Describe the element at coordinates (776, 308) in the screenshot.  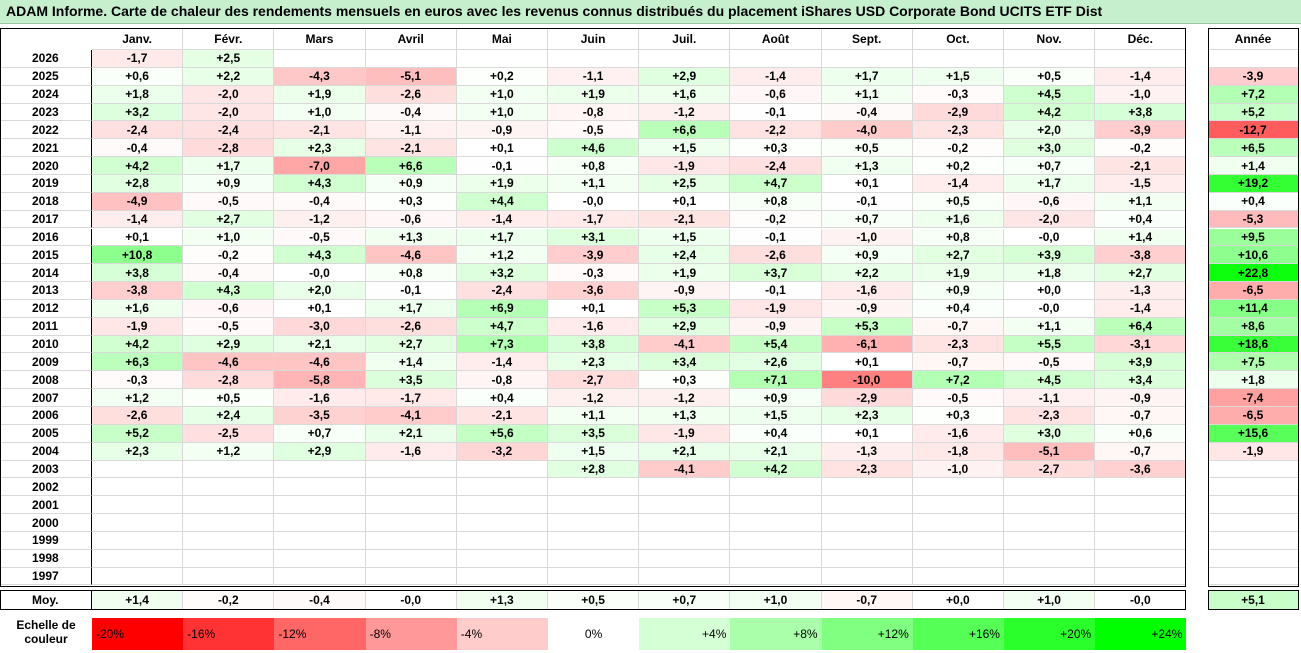
I see `heatmap-cell: -1,9` at that location.